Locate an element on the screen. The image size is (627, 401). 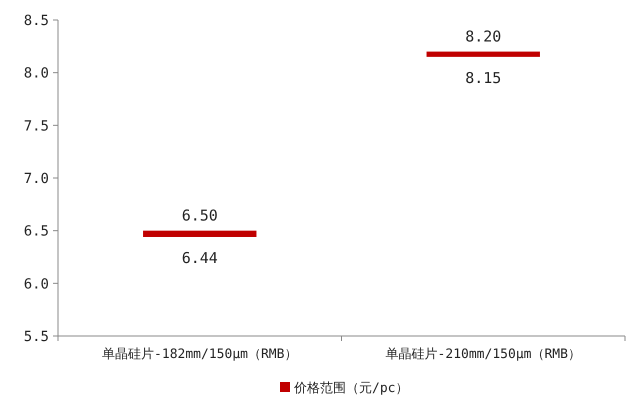
x-tick-label: 单晶硅片-182mm/150μm（RMB） is located at coordinates (200, 354).